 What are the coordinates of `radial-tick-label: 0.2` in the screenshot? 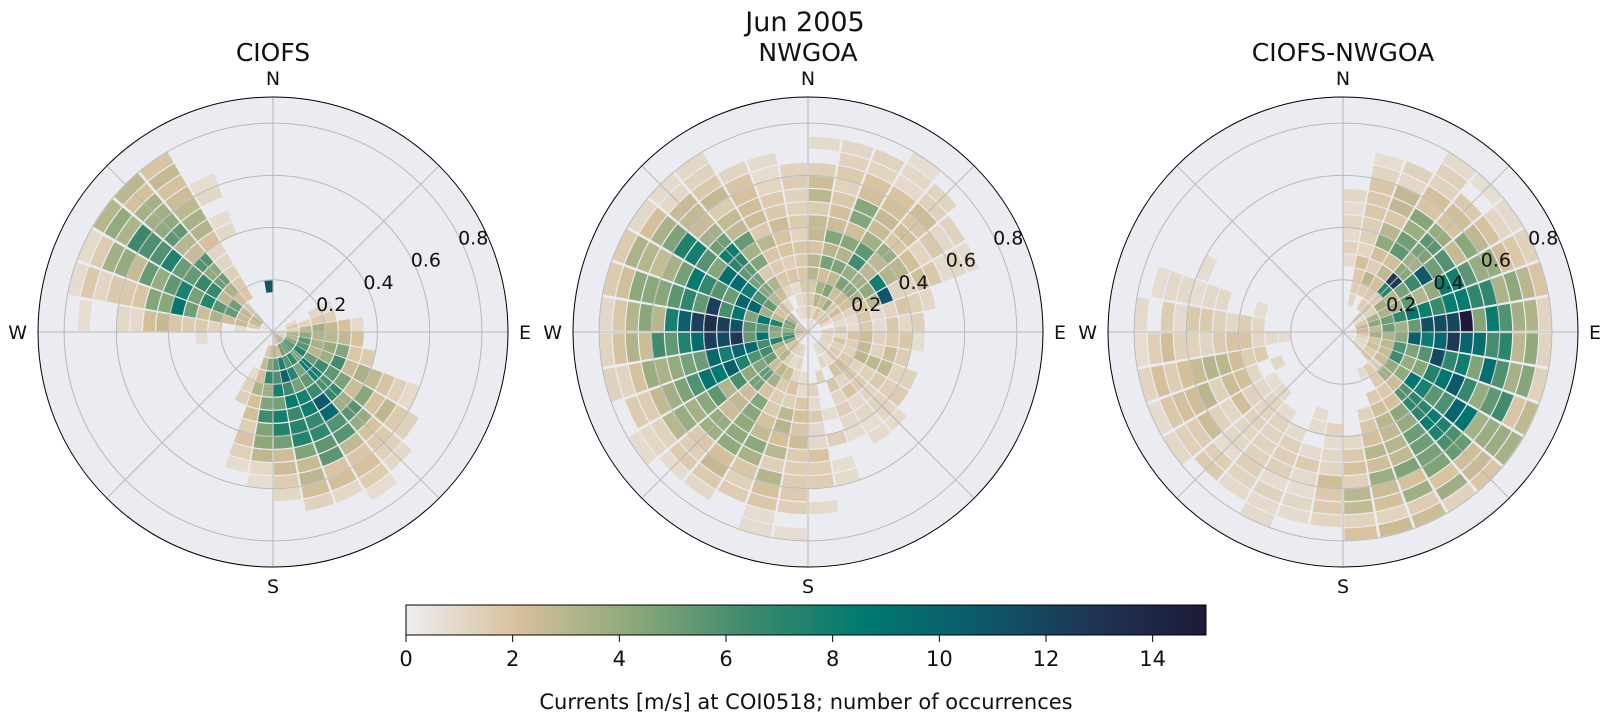 It's located at (331, 305).